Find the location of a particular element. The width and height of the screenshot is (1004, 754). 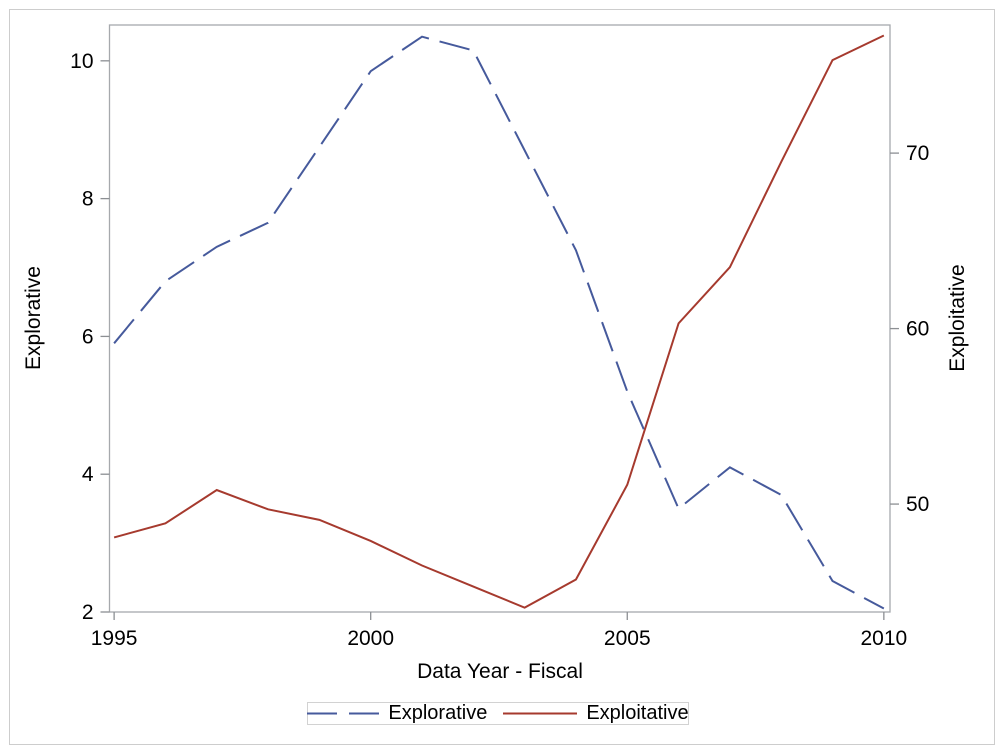

y-axis-title-right: Exploitative is located at coordinates (957, 318).